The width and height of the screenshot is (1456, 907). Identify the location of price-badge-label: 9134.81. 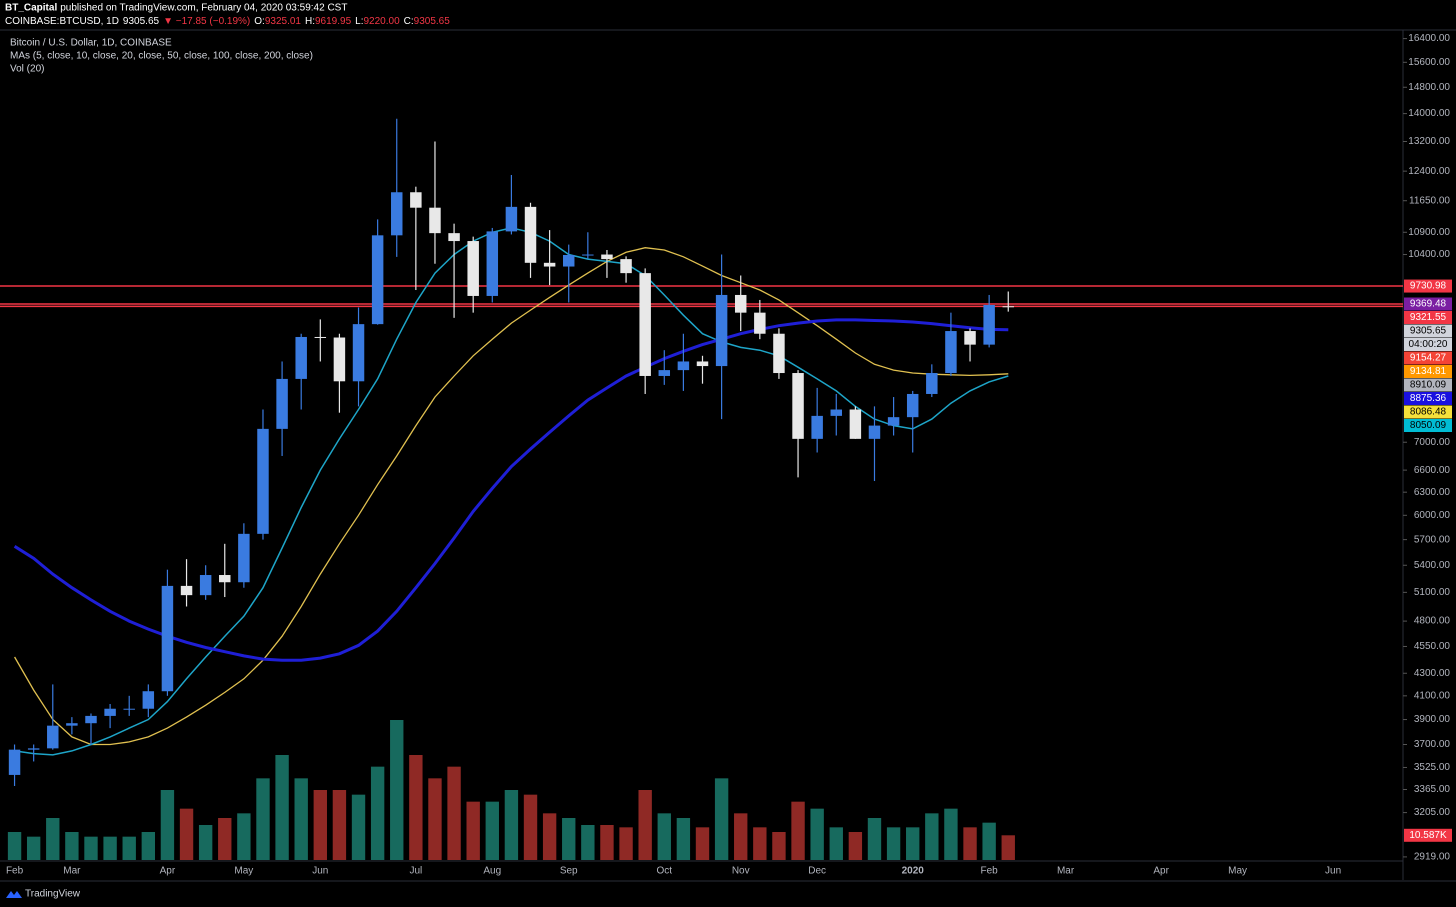
(1428, 371).